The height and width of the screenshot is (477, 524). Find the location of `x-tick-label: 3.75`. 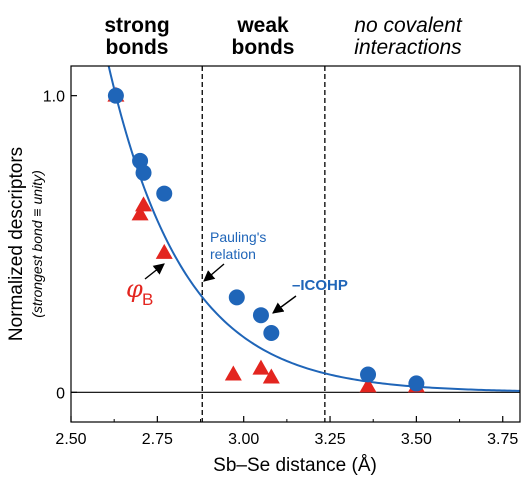

x-tick-label: 3.75 is located at coordinates (502, 439).